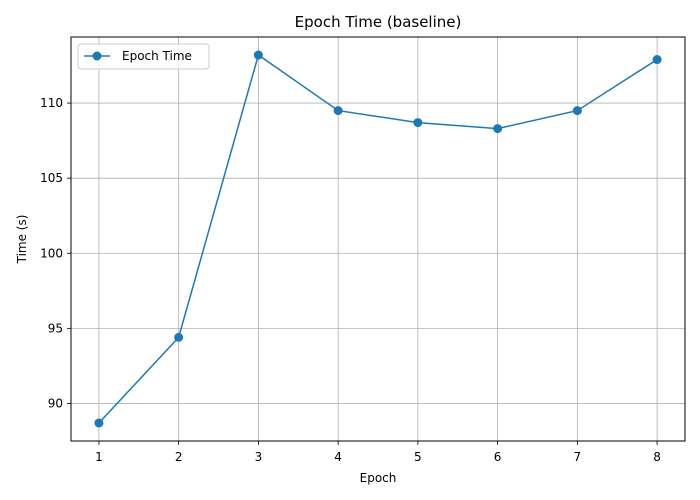  I want to click on y-ticks: 90 95 100 105 110, so click(55, 253).